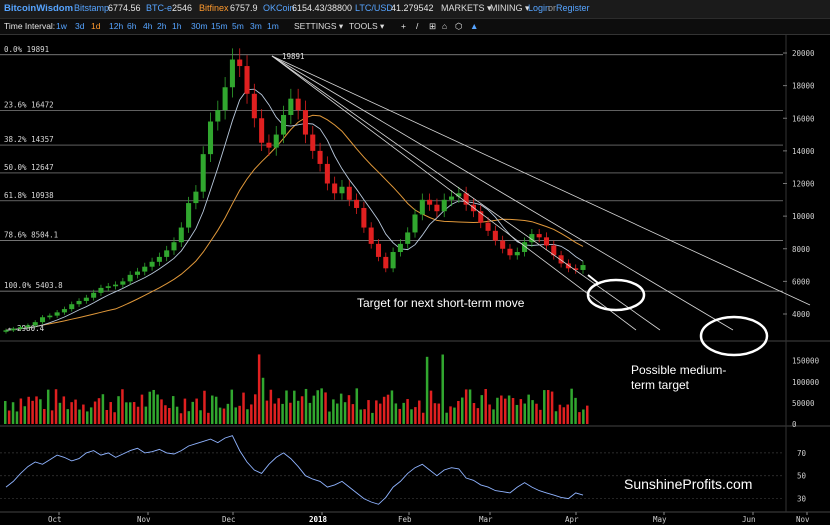 The width and height of the screenshot is (830, 525). What do you see at coordinates (199, 26) in the screenshot?
I see `interval-30m: 30m` at bounding box center [199, 26].